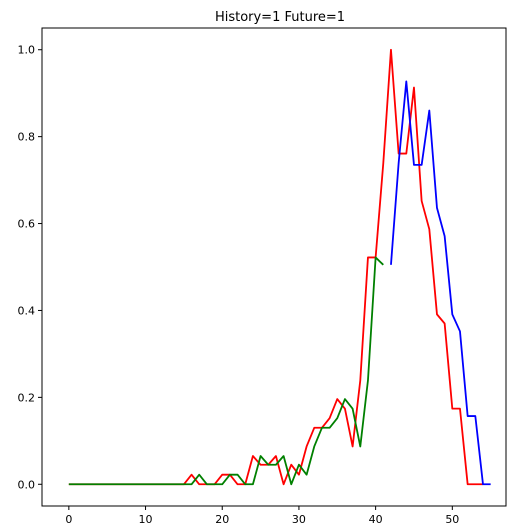 The width and height of the screenshot is (515, 527). Describe the element at coordinates (27, 50) in the screenshot. I see `y-tick-label: 1.0` at that location.